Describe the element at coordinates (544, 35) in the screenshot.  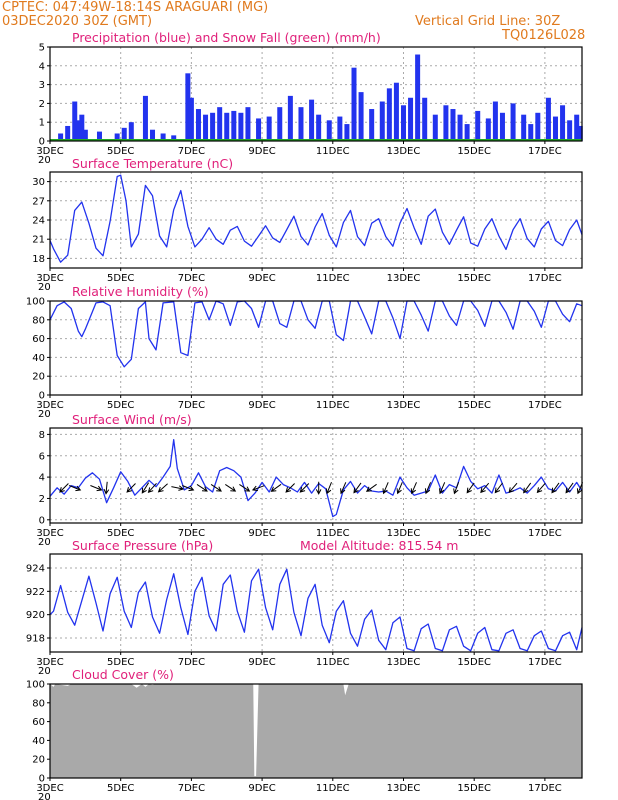
I see `header-code: TQ0126L028` at that location.